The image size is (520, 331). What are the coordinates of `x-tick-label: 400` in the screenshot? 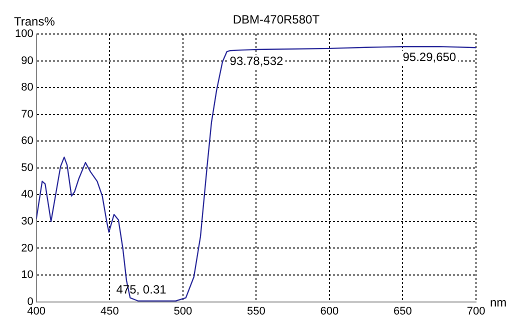 It's located at (36, 311).